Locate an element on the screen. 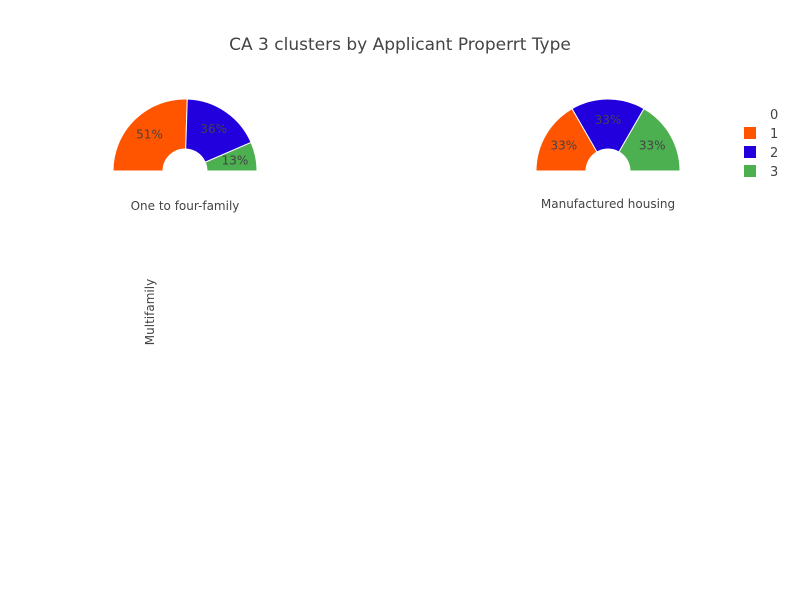  legend-label-1: 1 is located at coordinates (774, 134).